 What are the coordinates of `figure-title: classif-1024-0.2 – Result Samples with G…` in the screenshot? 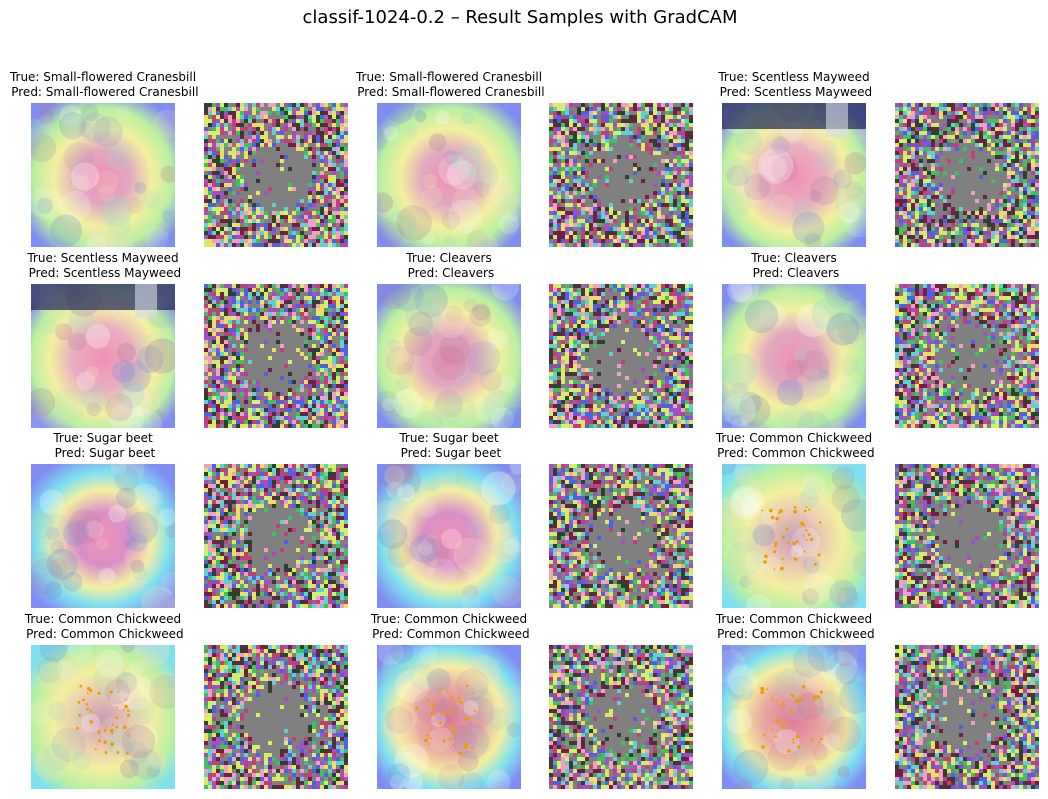 It's located at (520, 17).